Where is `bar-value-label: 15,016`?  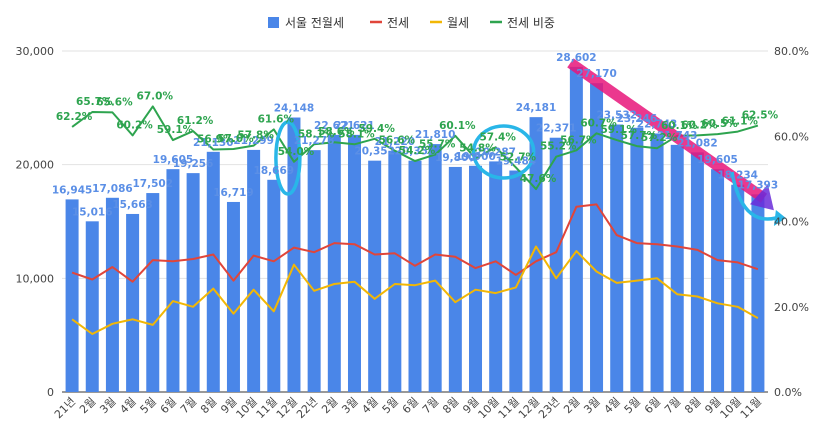
bar-value-label: 15,016 is located at coordinates (92, 212).